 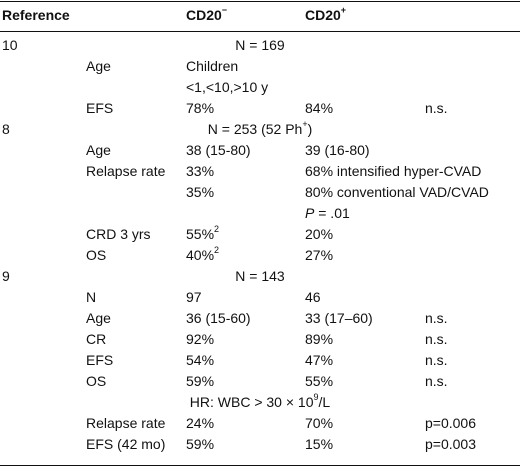 What do you see at coordinates (450, 423) in the screenshot?
I see `p-value: p=0.006` at bounding box center [450, 423].